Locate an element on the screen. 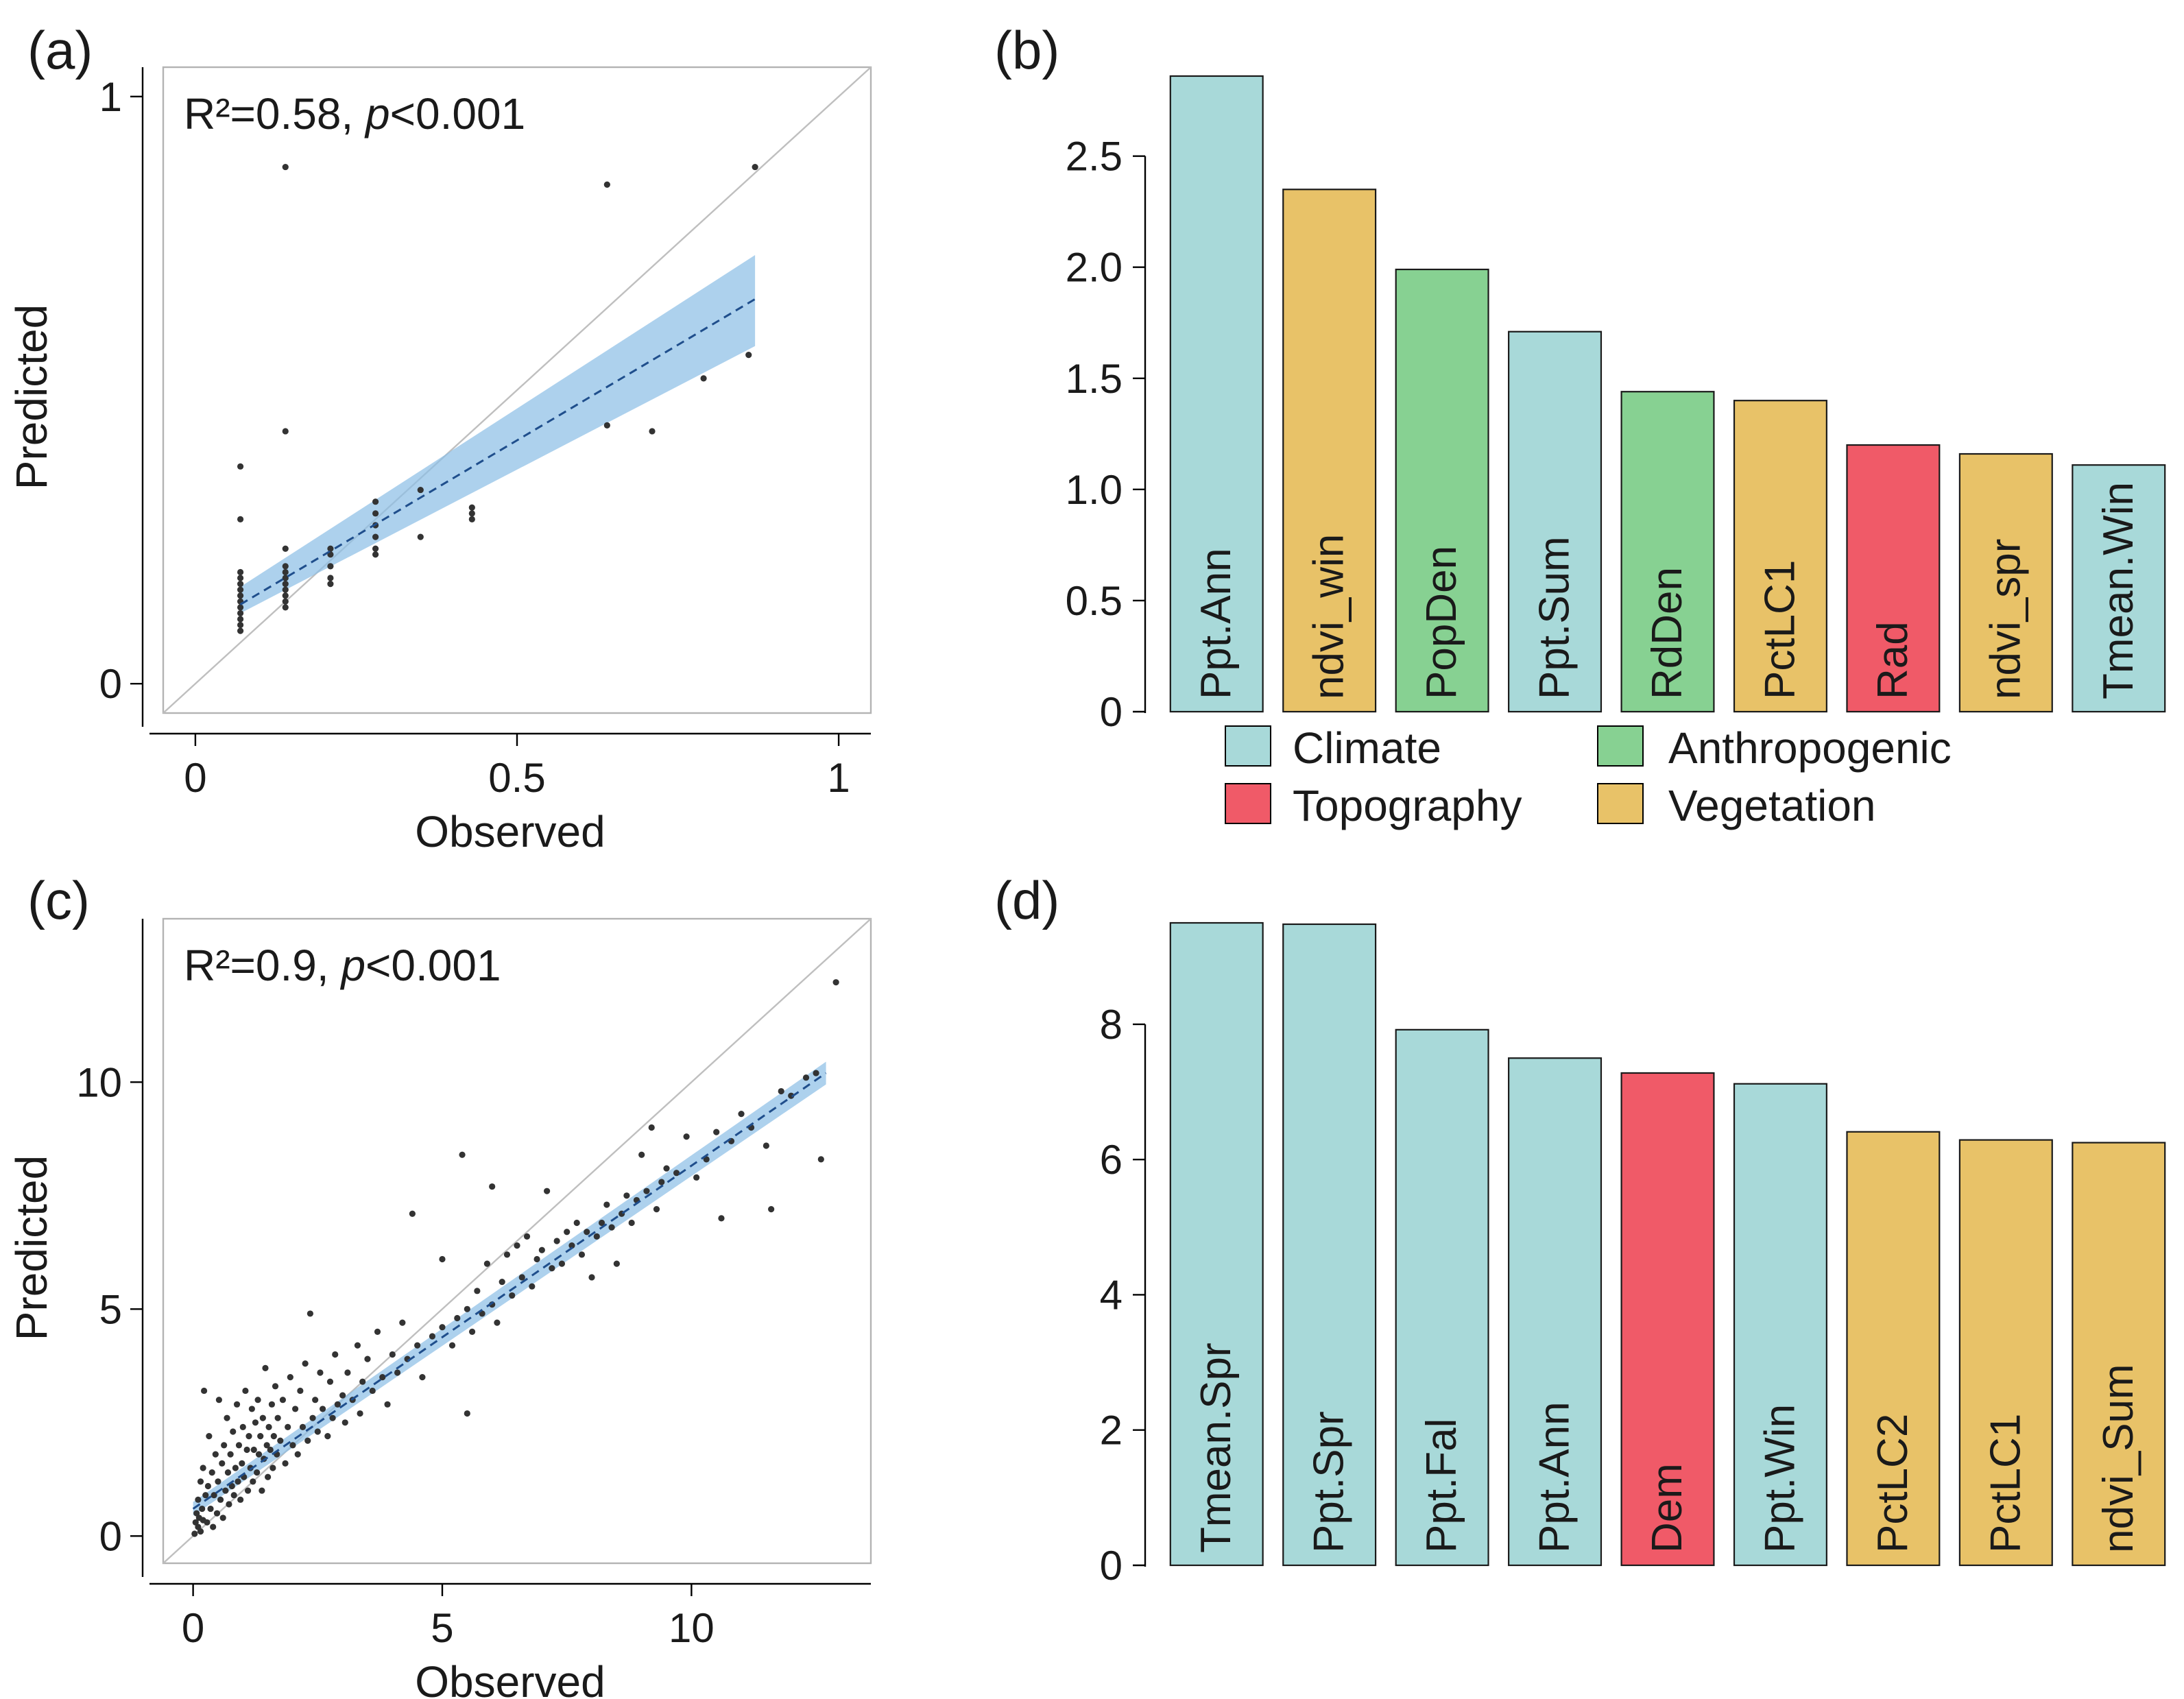 The width and height of the screenshot is (2184, 1699). x-axis-title: Observed is located at coordinates (510, 832).